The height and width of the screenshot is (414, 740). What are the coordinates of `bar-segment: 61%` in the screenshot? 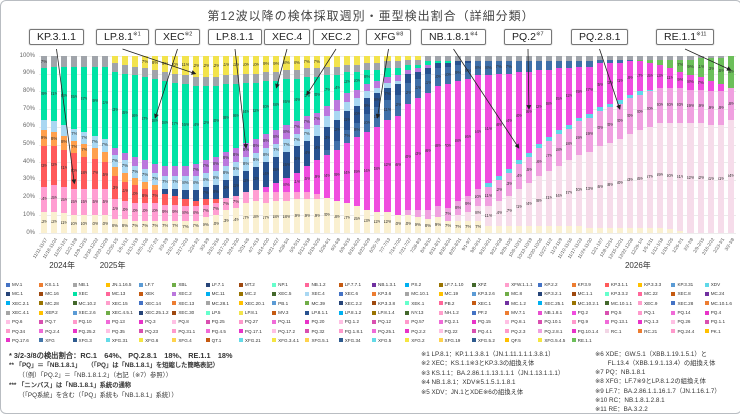 It's located at (720, 179).